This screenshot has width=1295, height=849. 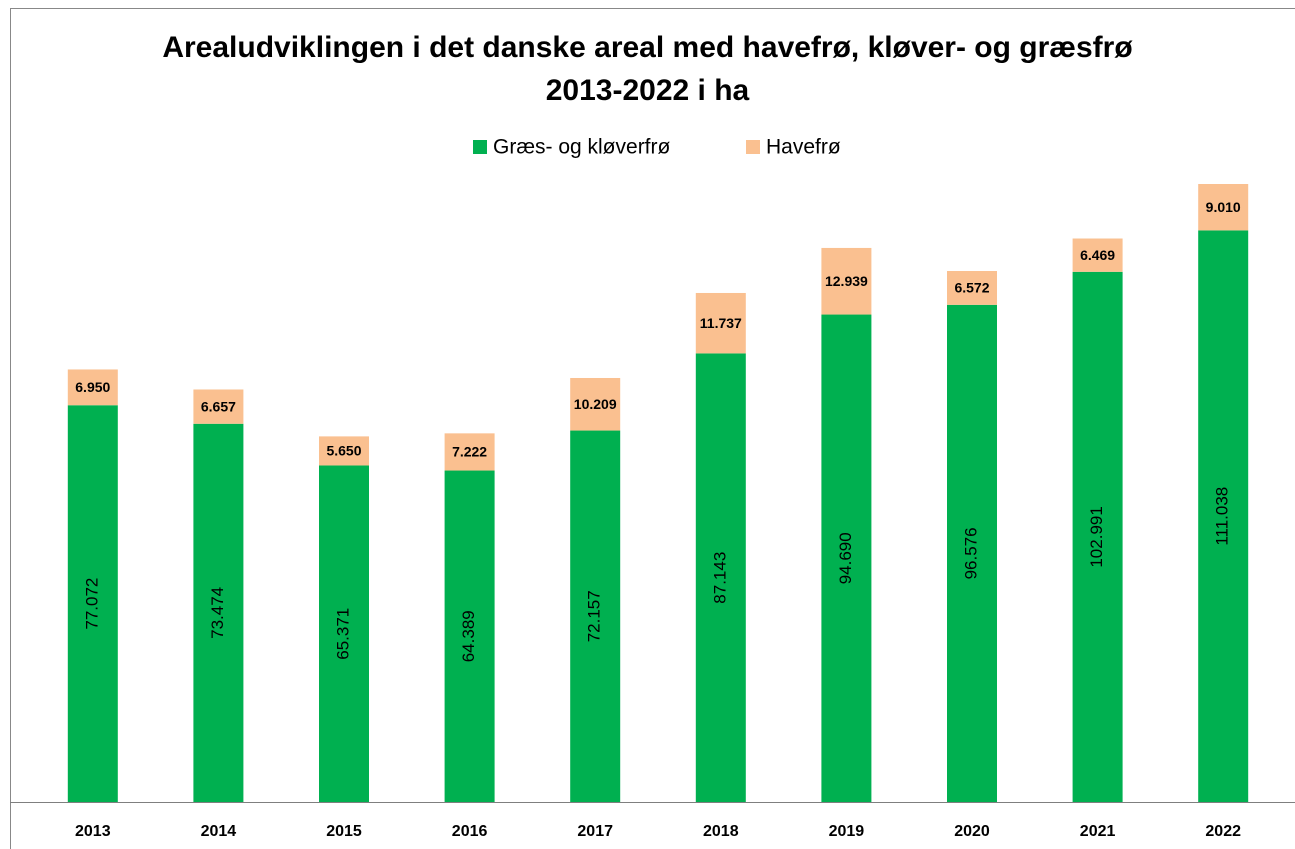 I want to click on x-tick-label: 2016, so click(x=470, y=831).